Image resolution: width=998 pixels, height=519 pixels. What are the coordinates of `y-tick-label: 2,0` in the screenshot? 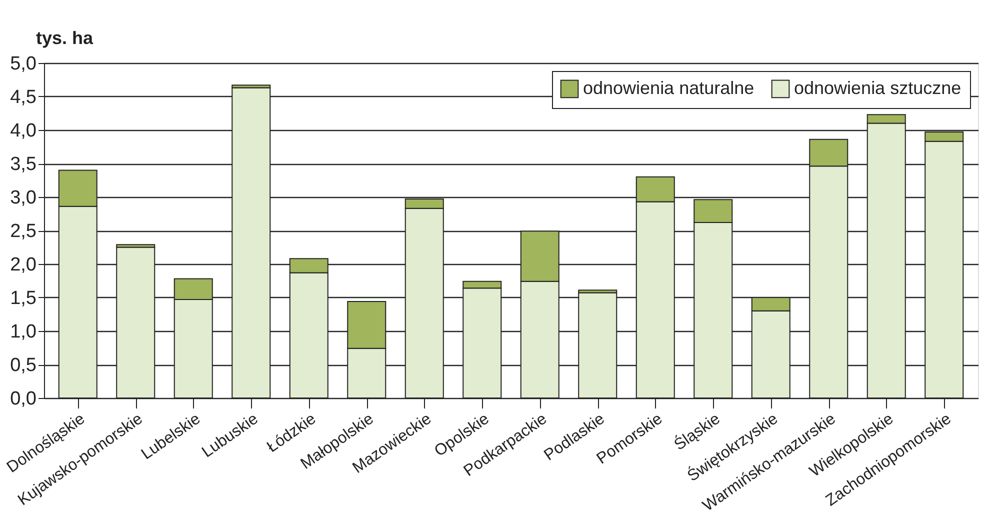 It's located at (23, 265).